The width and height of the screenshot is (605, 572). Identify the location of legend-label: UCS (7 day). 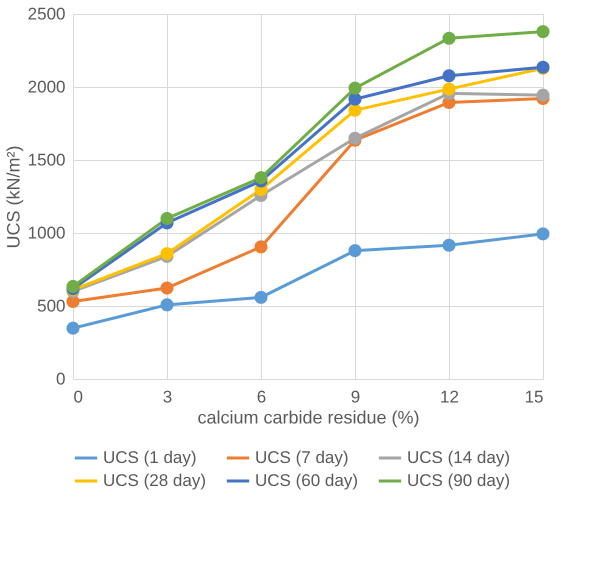
(302, 457).